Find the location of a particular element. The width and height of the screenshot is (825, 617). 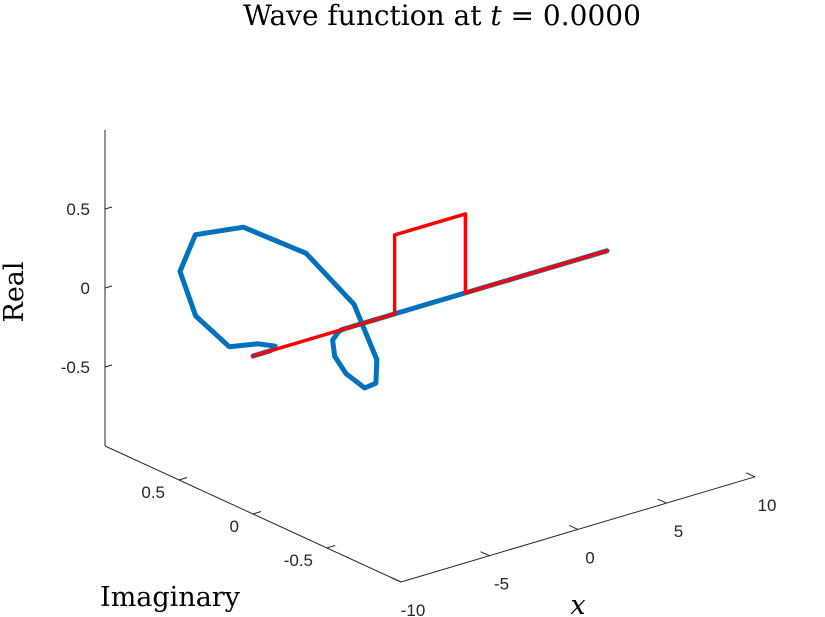

z-tick-label: -0.5 is located at coordinates (75, 367).